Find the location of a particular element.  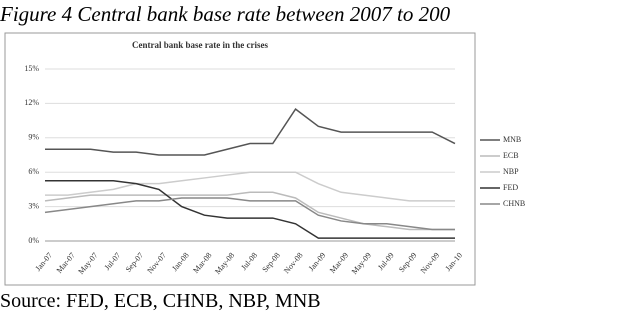

y-tick-label: 9% is located at coordinates (33, 137).